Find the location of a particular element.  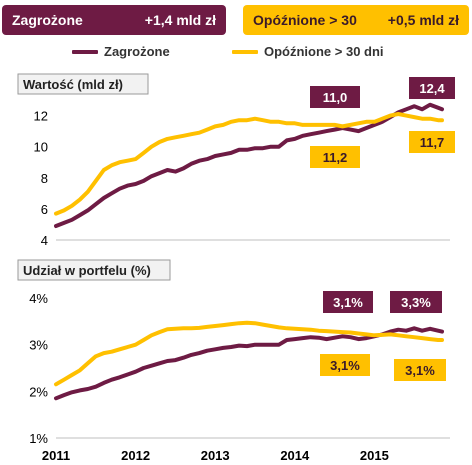

data-label: 11,7 is located at coordinates (432, 142).